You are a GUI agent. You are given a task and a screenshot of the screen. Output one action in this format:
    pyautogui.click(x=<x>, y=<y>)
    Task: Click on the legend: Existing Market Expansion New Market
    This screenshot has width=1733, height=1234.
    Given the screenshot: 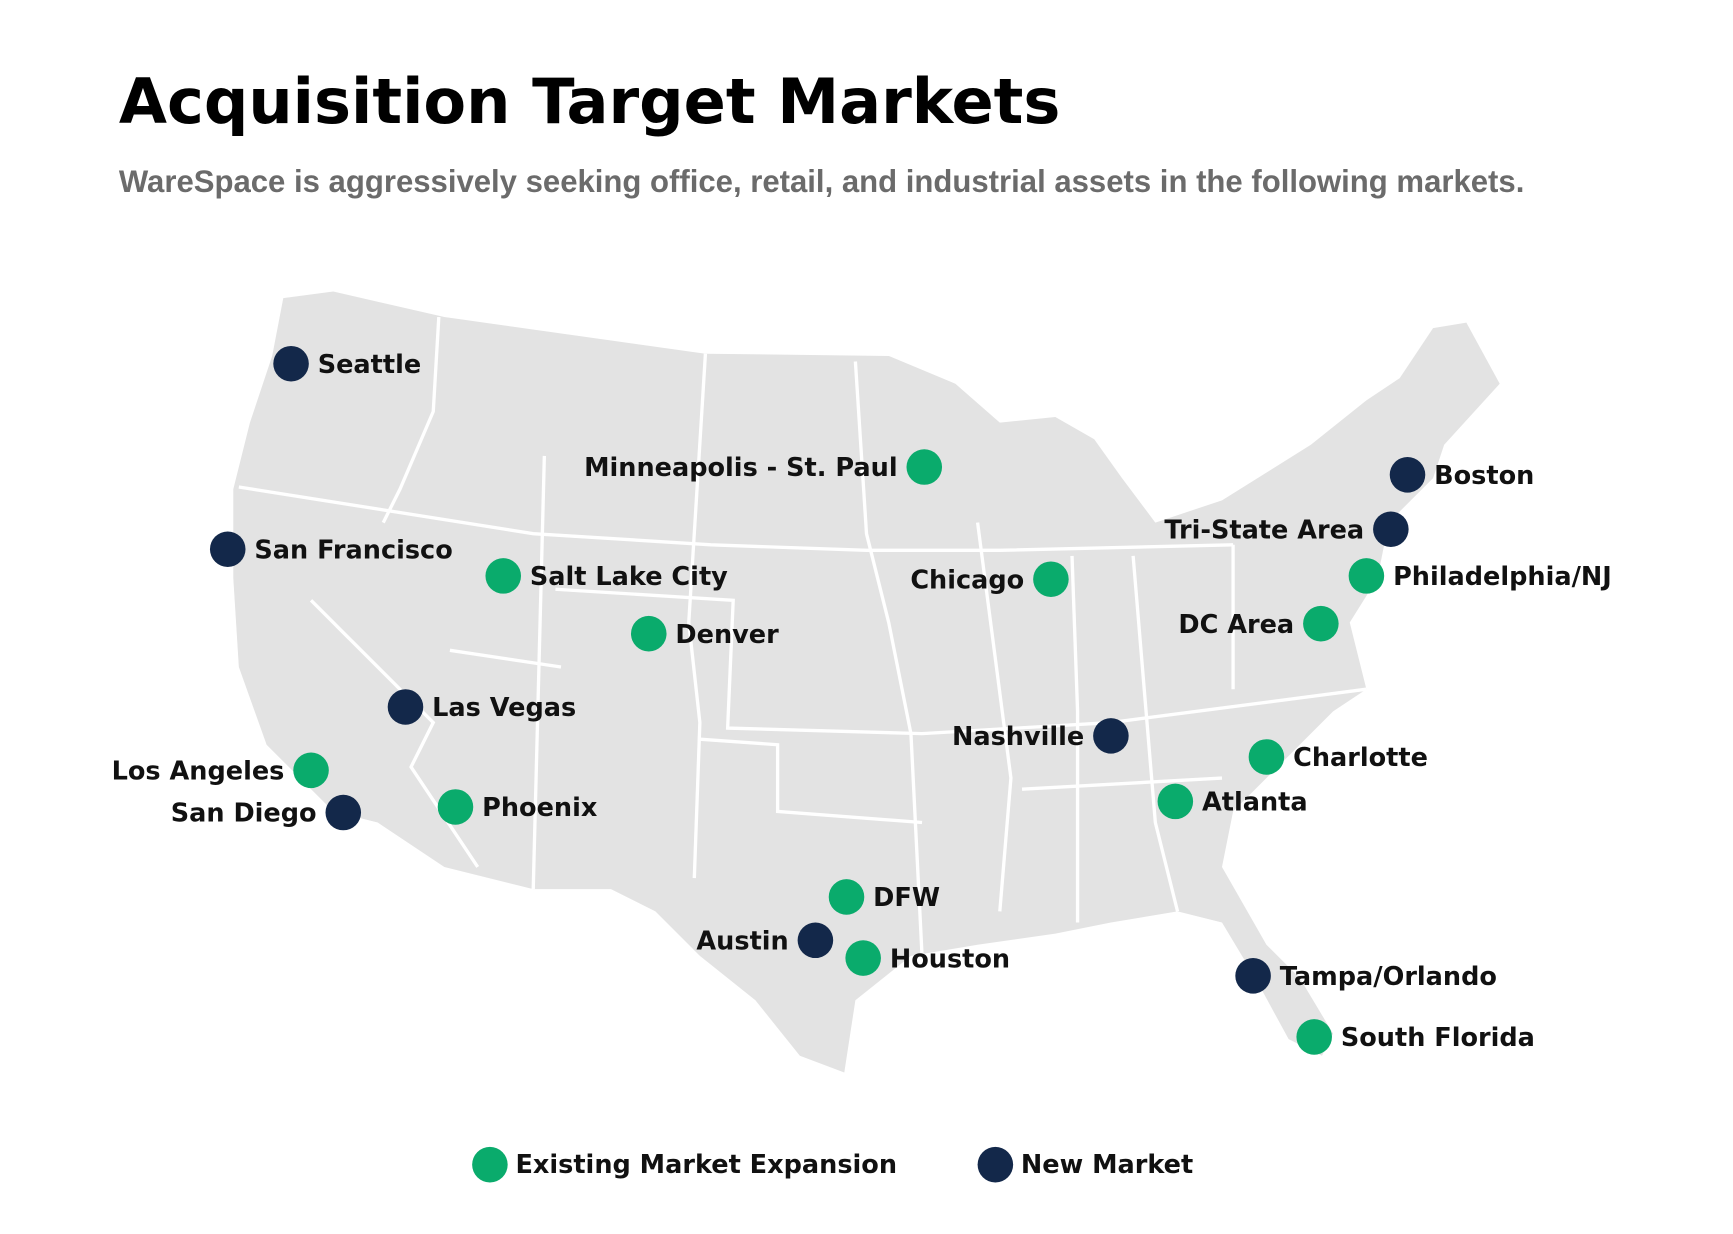 What is the action you would take?
    pyautogui.click(x=832, y=1164)
    